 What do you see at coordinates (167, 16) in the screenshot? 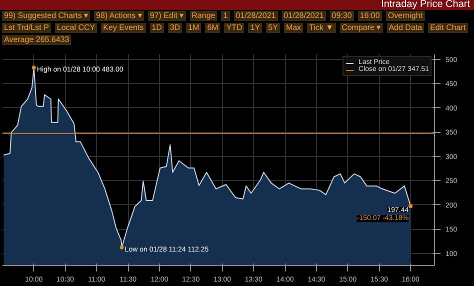
I see `text: 97) Edit ▾` at bounding box center [167, 16].